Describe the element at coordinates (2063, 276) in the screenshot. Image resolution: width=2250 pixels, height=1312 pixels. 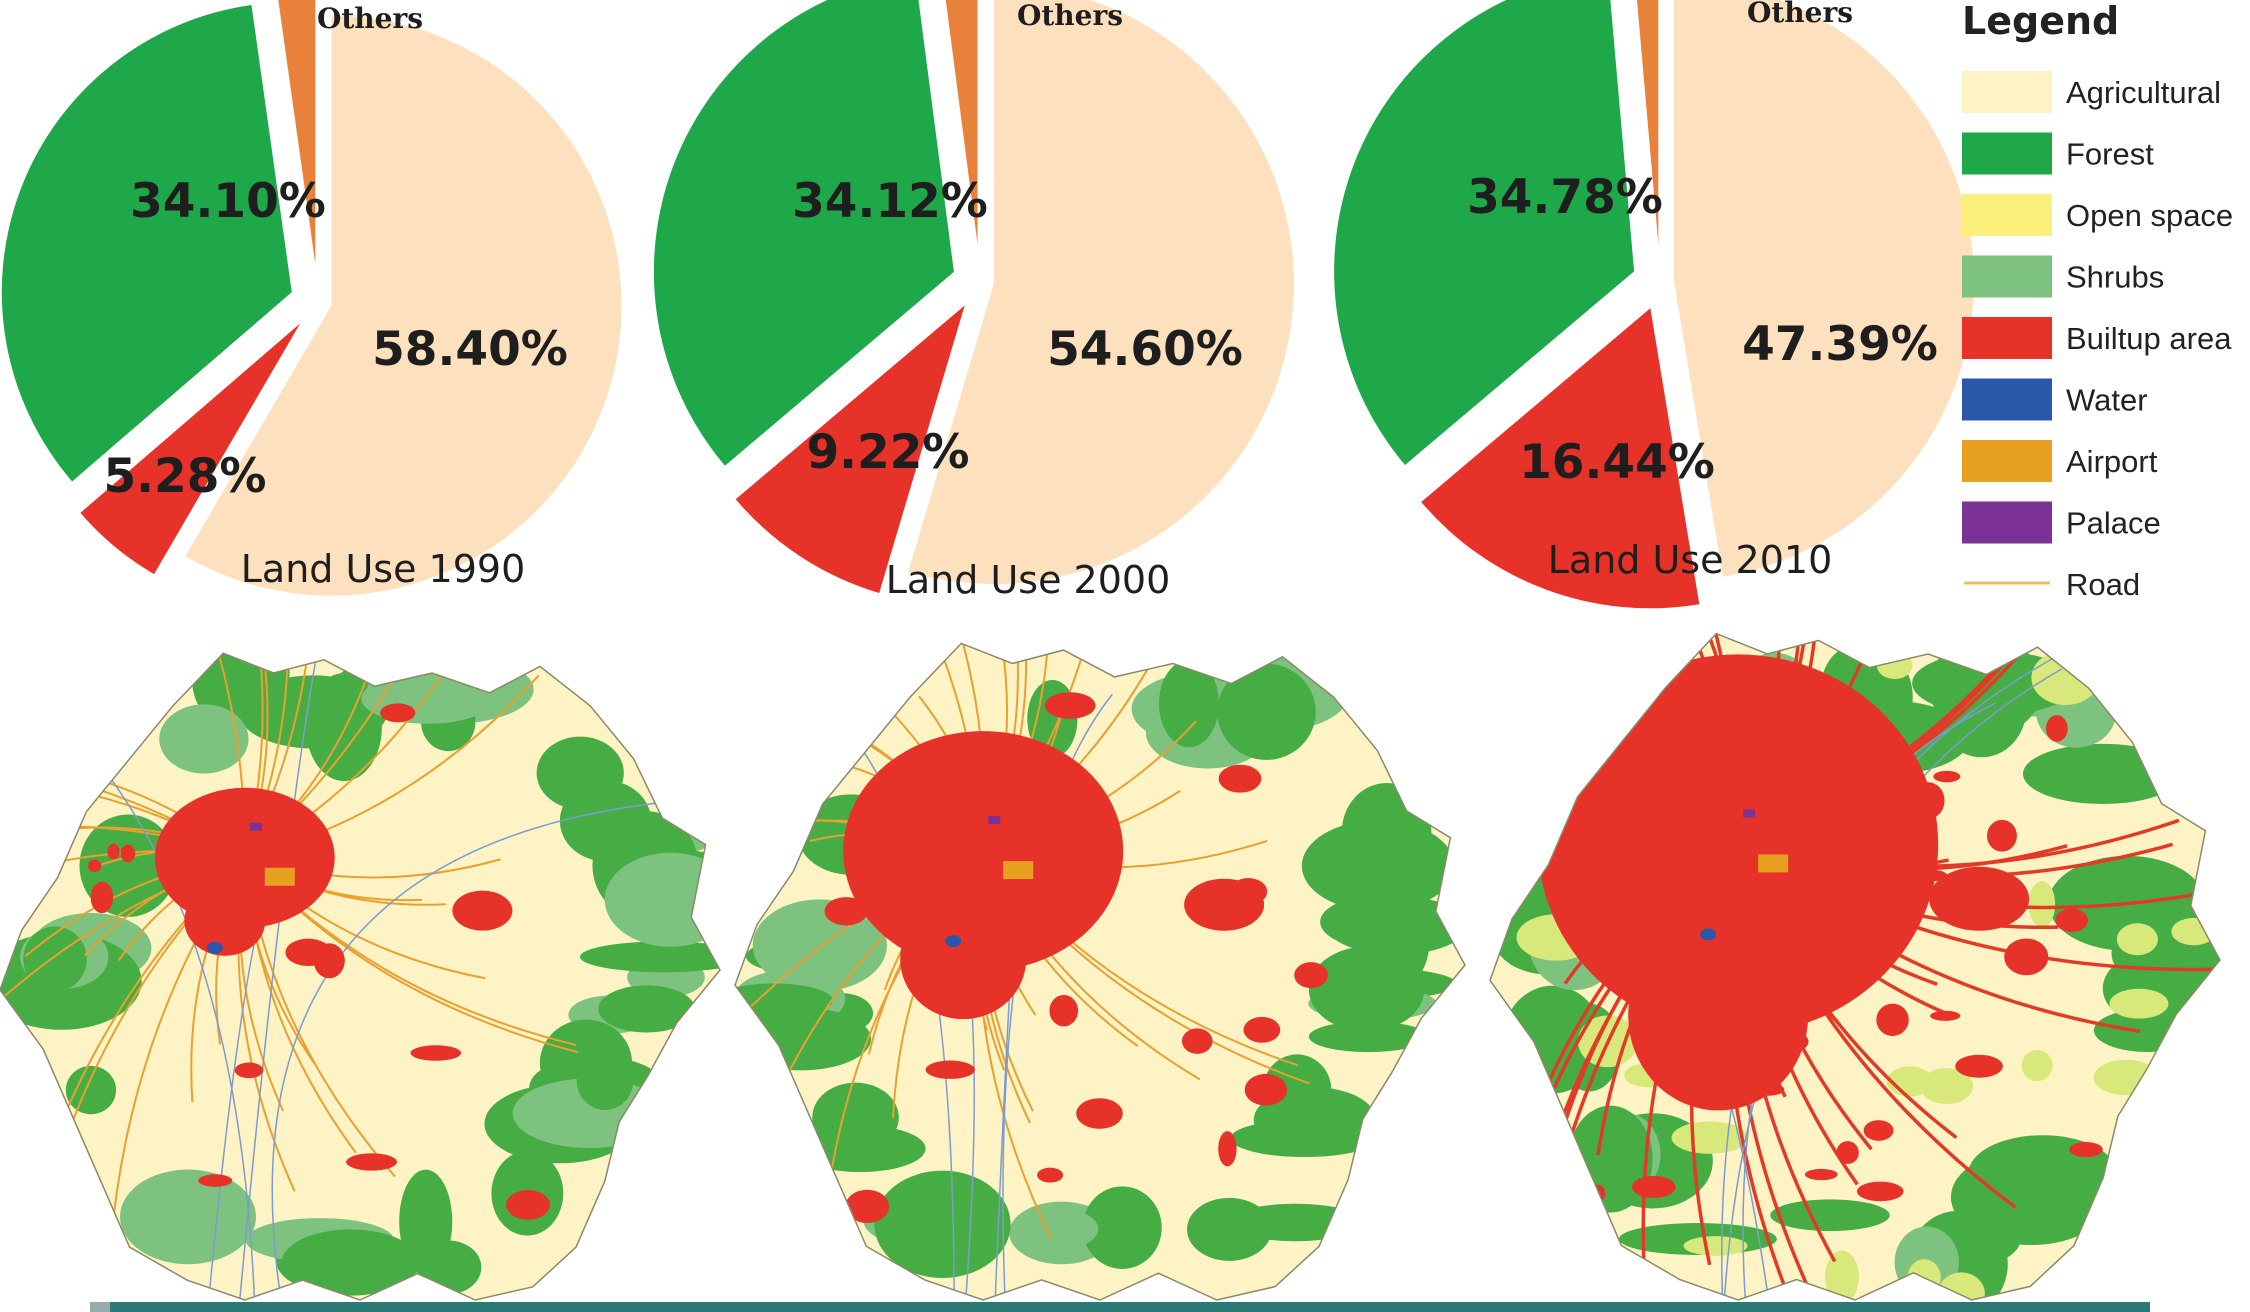
I see `legend-item: Shrubs` at that location.